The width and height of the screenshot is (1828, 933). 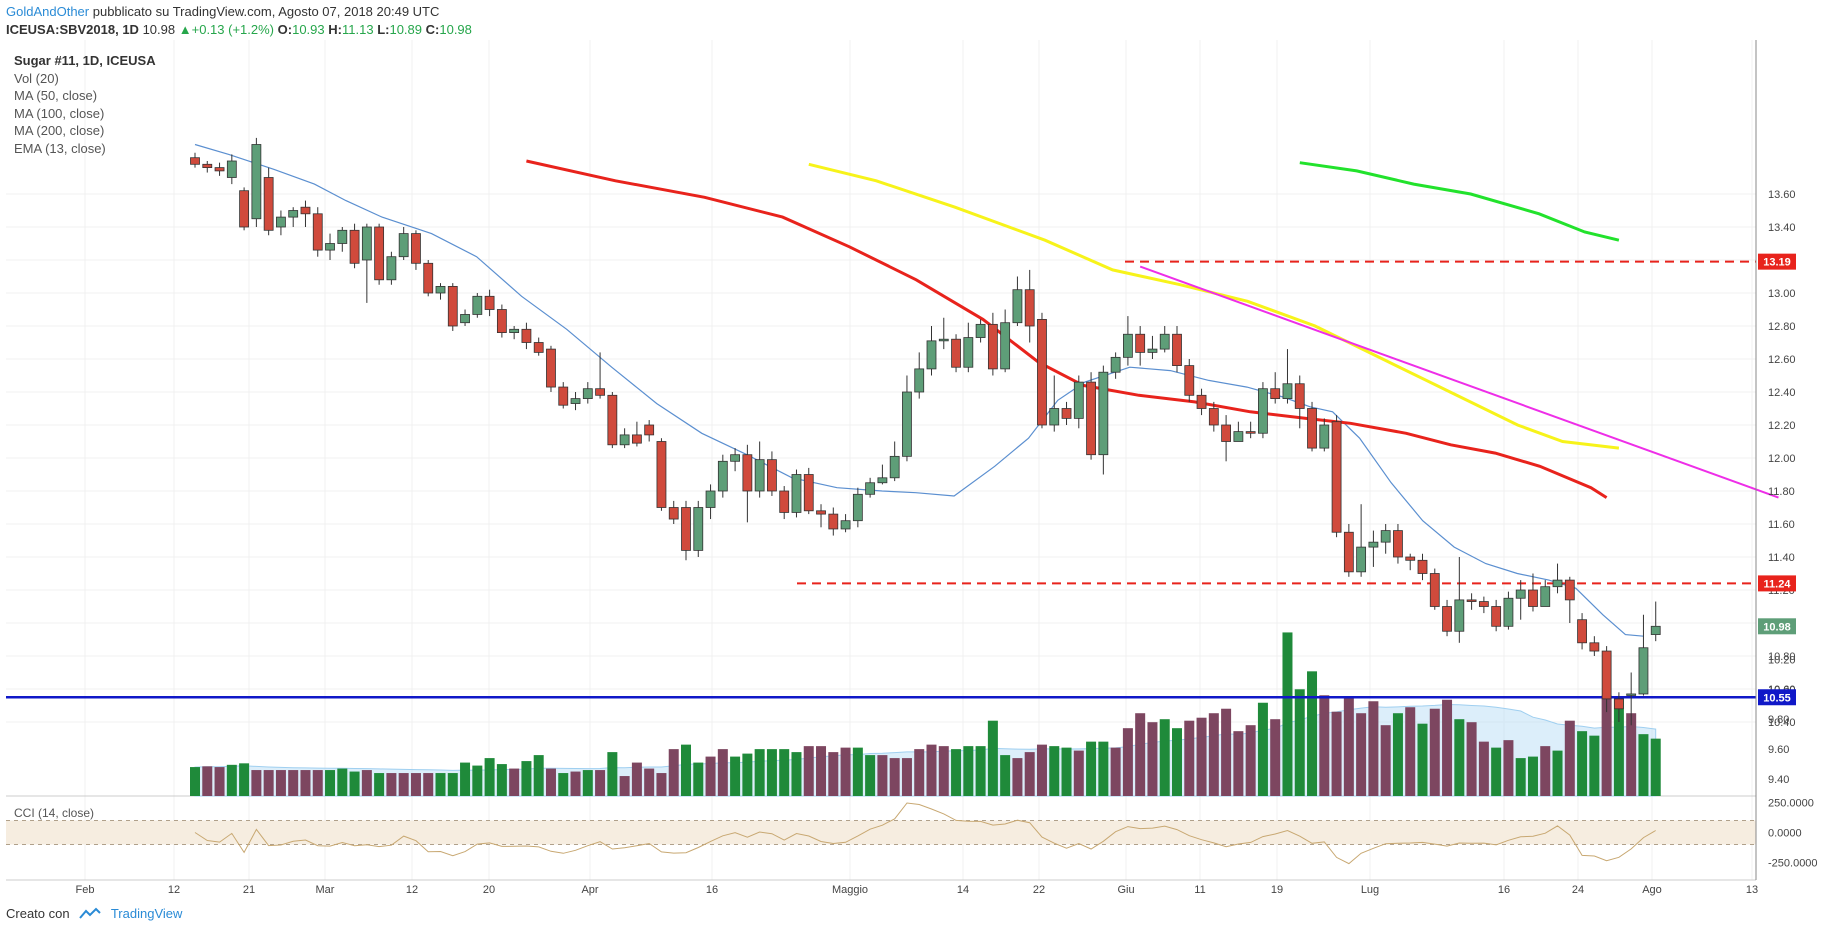 What do you see at coordinates (85, 890) in the screenshot?
I see `date-tick-label: Feb` at bounding box center [85, 890].